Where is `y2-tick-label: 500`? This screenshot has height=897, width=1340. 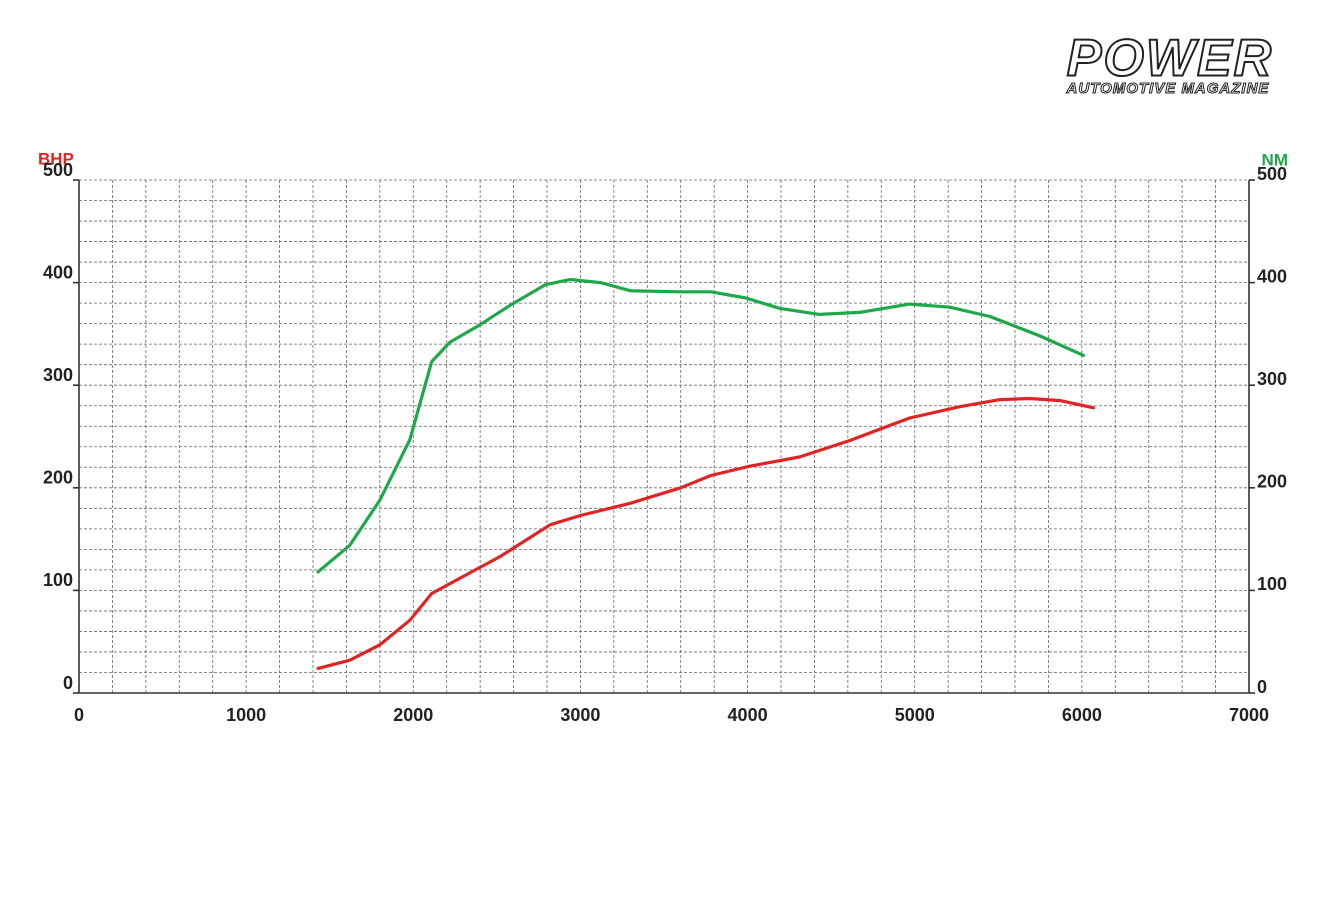 y2-tick-label: 500 is located at coordinates (1272, 174).